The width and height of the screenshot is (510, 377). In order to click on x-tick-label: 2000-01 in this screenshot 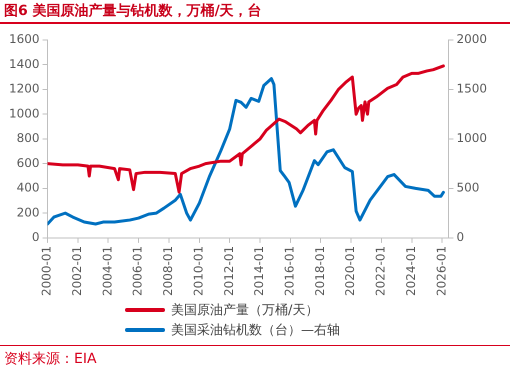, I will do `click(47, 271)`.